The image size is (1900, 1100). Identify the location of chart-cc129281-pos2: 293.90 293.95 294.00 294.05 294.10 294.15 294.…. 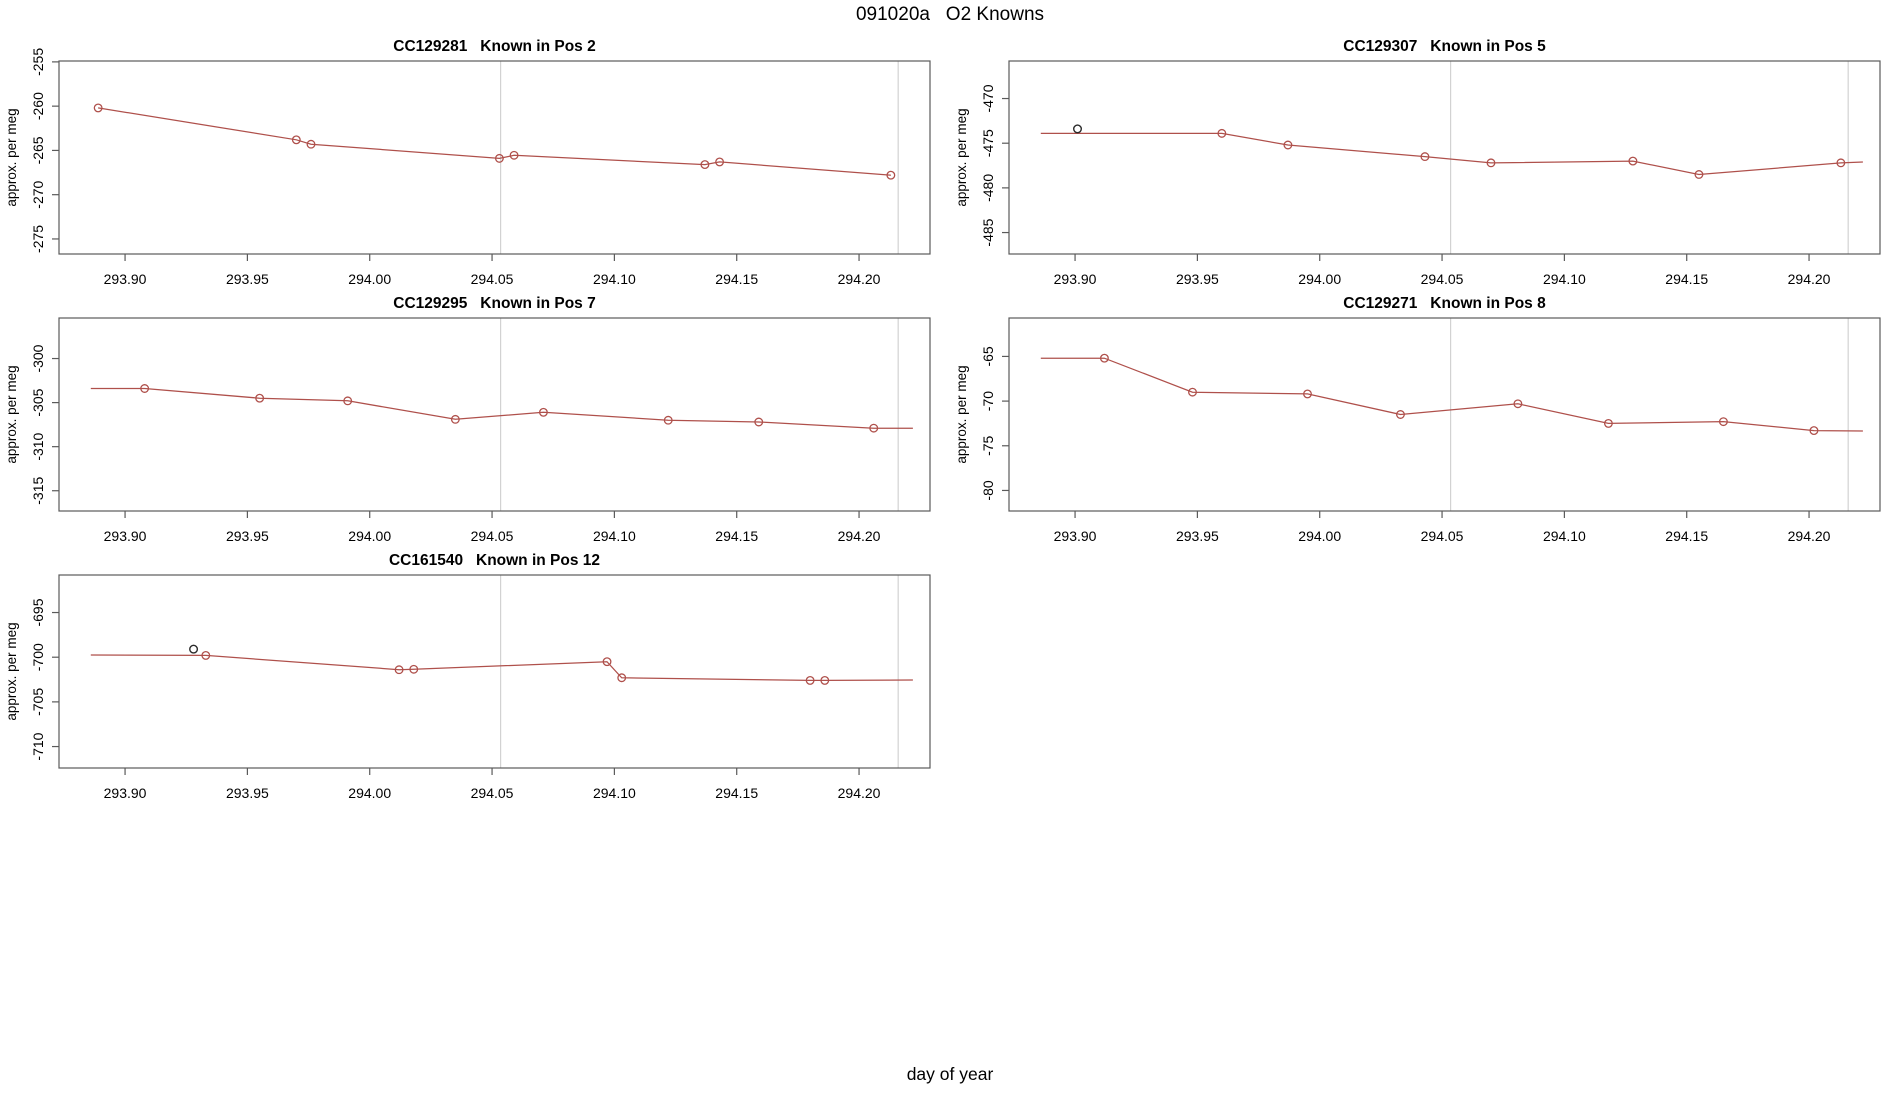
(467, 162).